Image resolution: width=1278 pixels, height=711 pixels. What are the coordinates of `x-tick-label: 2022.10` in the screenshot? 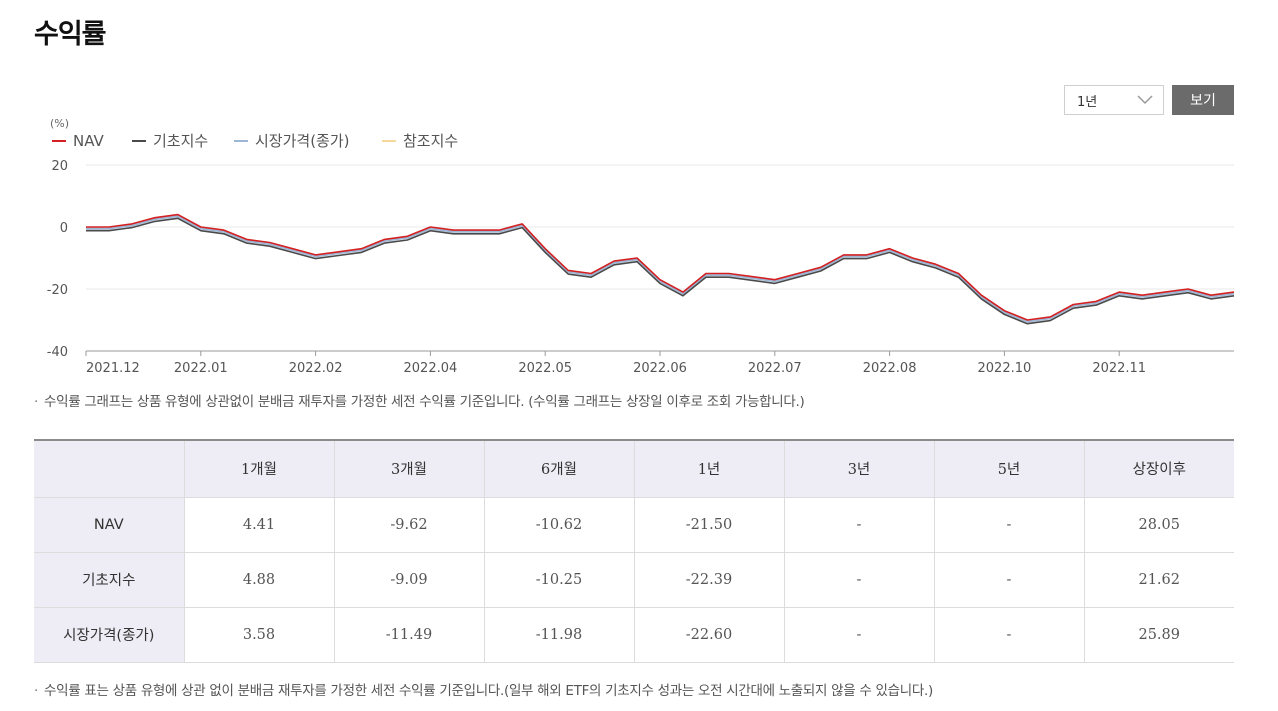 It's located at (1005, 368).